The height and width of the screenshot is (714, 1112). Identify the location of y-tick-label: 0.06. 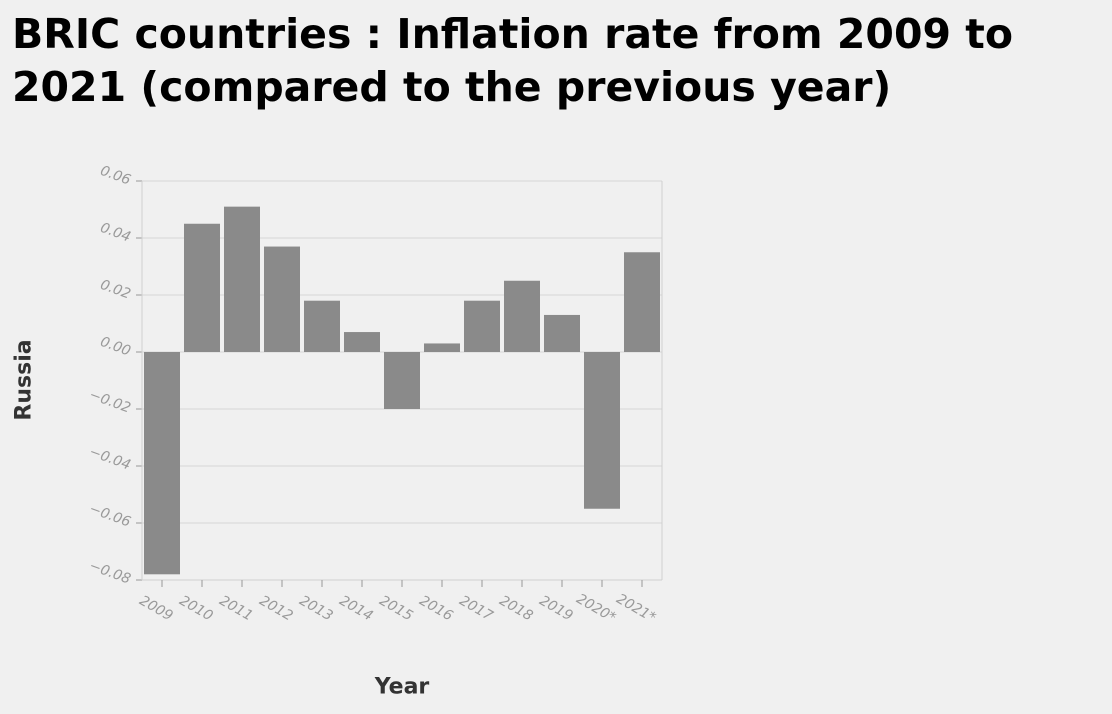
(115, 176).